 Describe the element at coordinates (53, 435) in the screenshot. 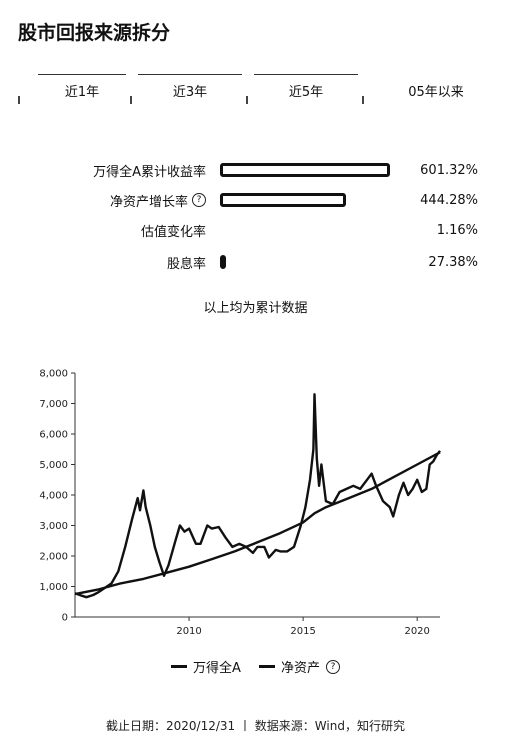

I see `y-tick-label: 6,000` at that location.